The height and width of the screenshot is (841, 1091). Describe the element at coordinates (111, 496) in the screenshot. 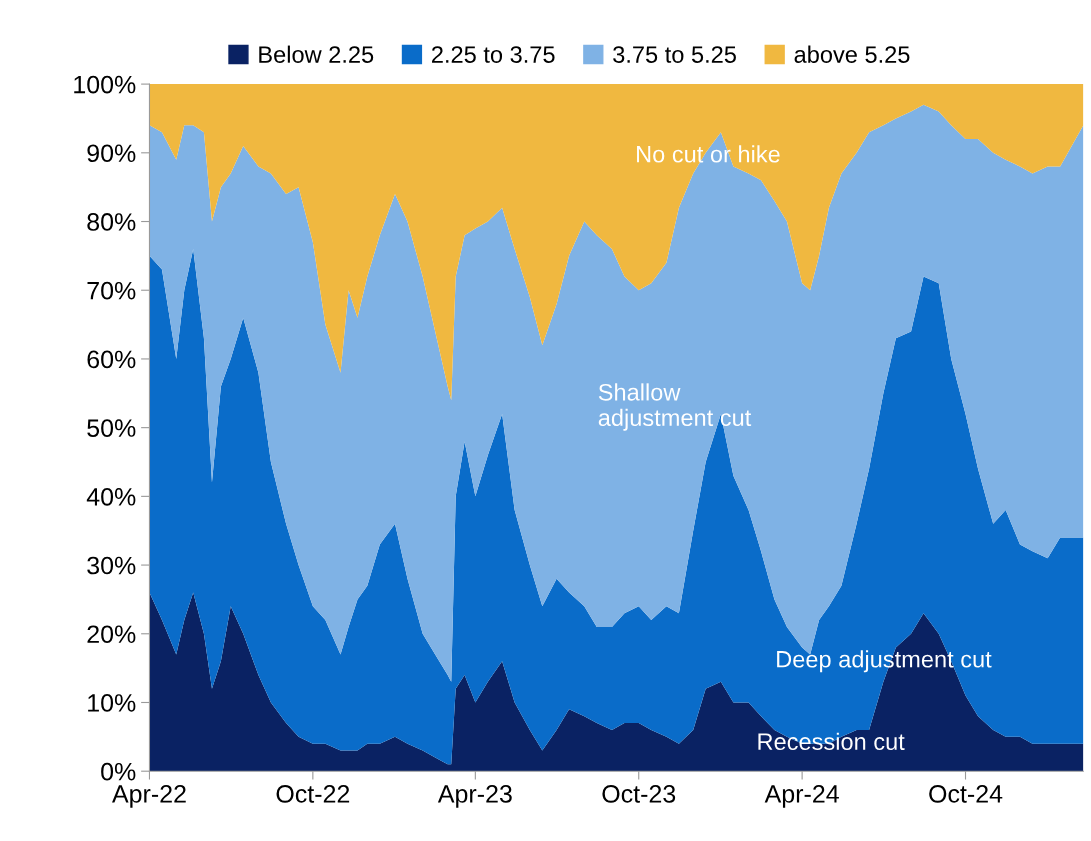

I see `y-tick-label: 40%` at that location.